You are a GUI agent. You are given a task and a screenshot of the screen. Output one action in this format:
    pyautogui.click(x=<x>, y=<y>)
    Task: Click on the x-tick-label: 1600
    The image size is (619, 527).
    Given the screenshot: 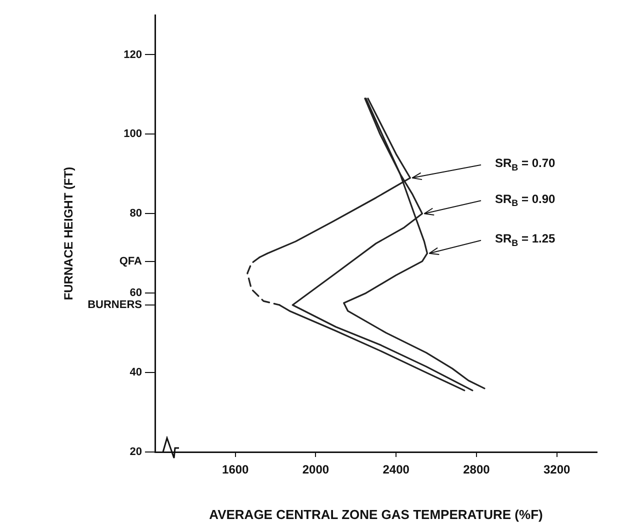 What is the action you would take?
    pyautogui.click(x=236, y=469)
    